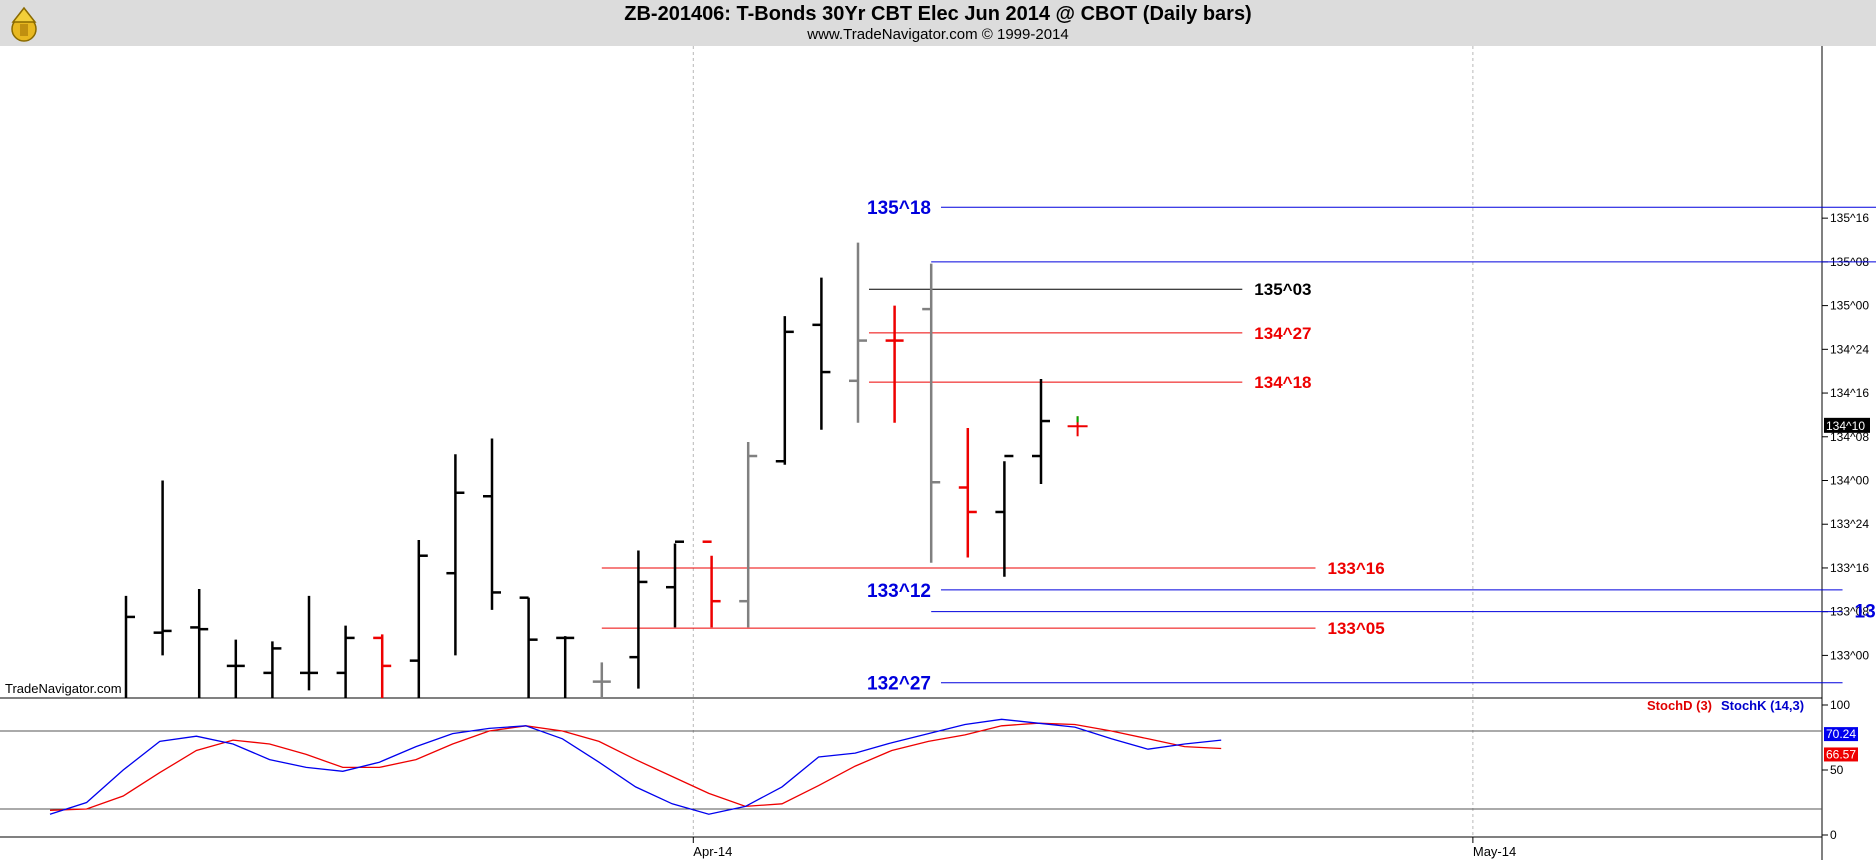 The height and width of the screenshot is (860, 1876). What do you see at coordinates (1494, 851) in the screenshot?
I see `x-tick-label: May-14` at bounding box center [1494, 851].